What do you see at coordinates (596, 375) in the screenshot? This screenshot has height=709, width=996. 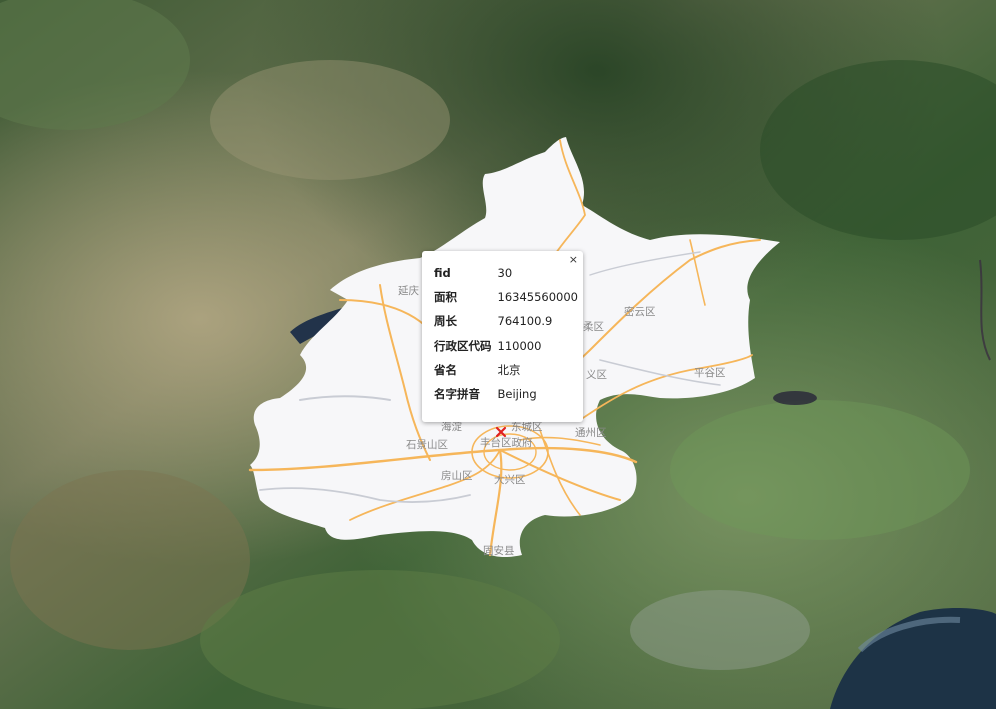 I see `district-label-shunyi: 义区` at bounding box center [596, 375].